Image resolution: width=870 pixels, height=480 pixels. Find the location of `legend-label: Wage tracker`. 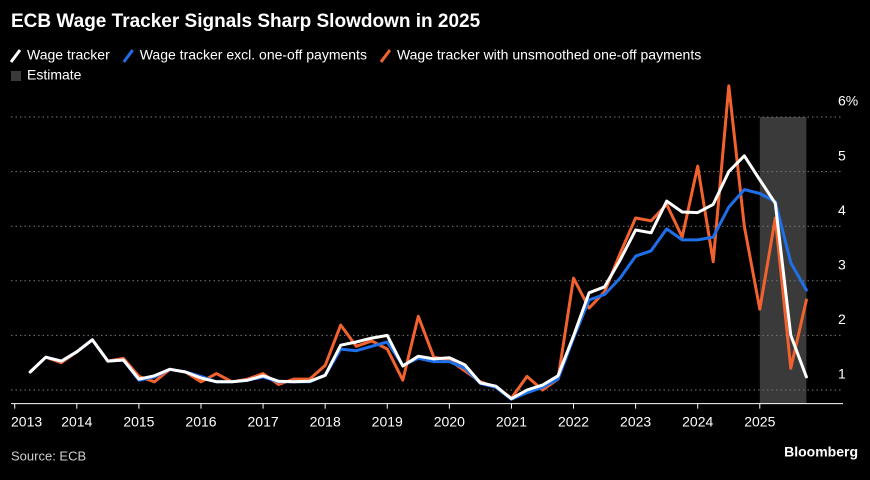

legend-label: Wage tracker is located at coordinates (68, 55).